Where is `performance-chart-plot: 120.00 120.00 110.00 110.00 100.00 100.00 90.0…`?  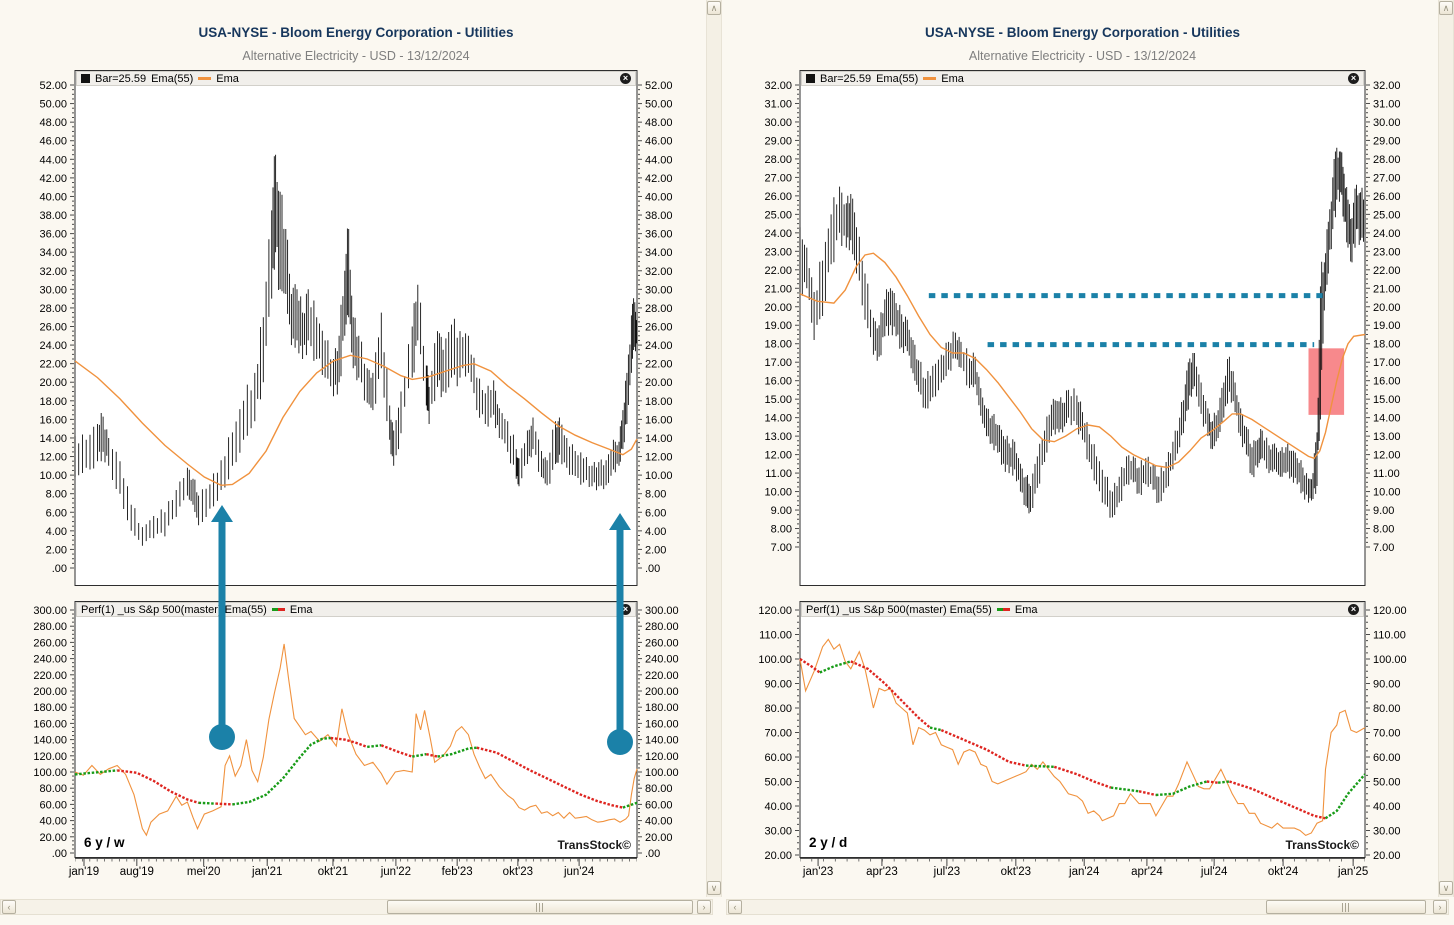
performance-chart-plot: 120.00 120.00 110.00 110.00 100.00 100.00 90.0… is located at coordinates (1082, 730).